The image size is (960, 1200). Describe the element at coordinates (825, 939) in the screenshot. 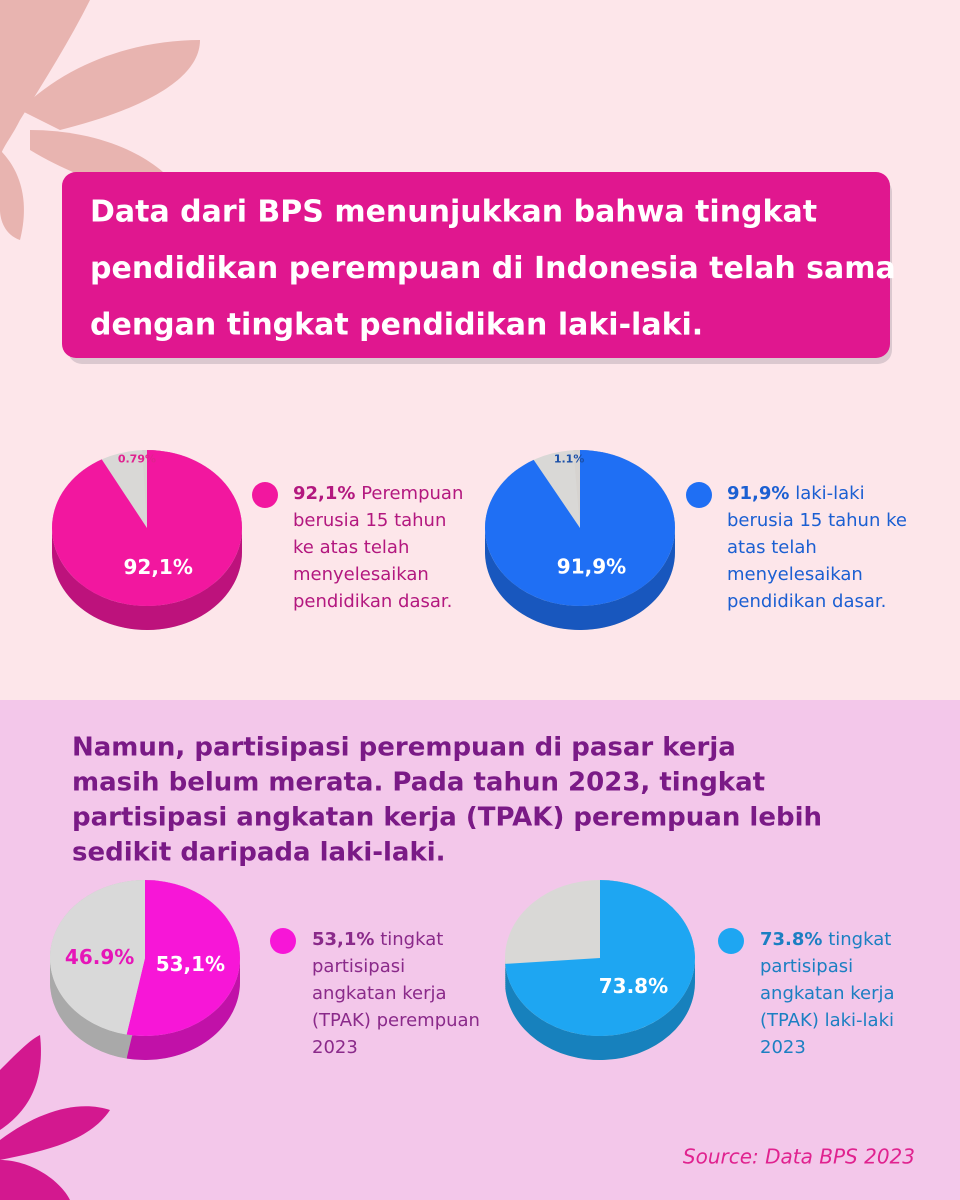

I see `description-line: 73.8% tingkat` at that location.